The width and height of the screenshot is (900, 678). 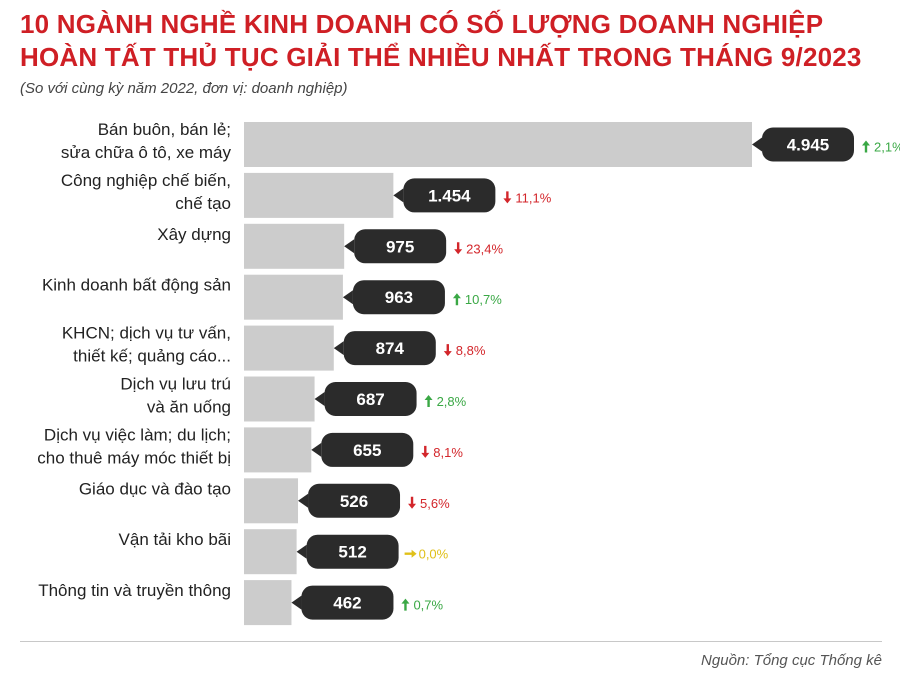 What do you see at coordinates (203, 203) in the screenshot?
I see `category-label-line: chế tạo` at bounding box center [203, 203].